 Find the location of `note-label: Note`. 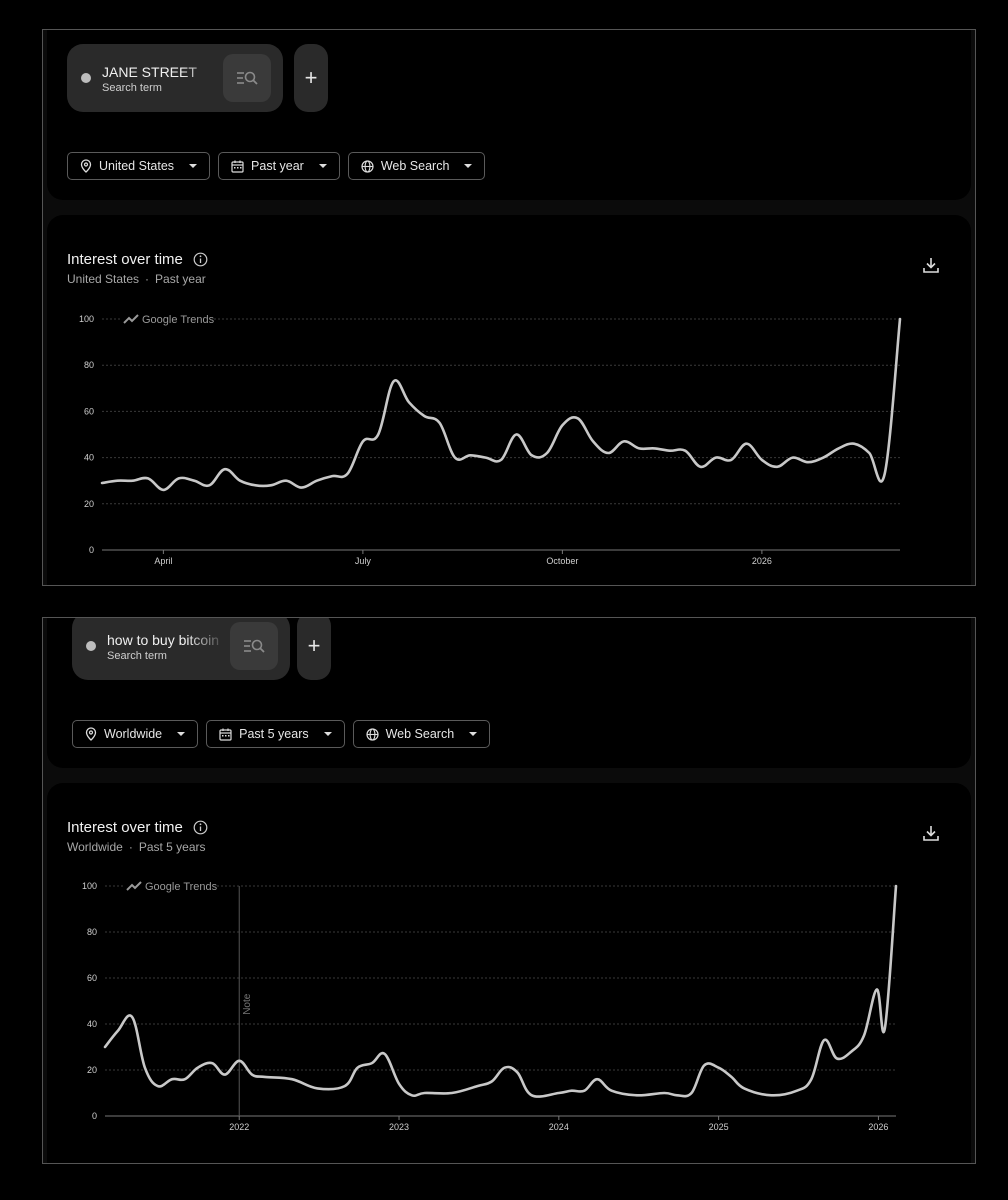

note-label: Note is located at coordinates (247, 1004).